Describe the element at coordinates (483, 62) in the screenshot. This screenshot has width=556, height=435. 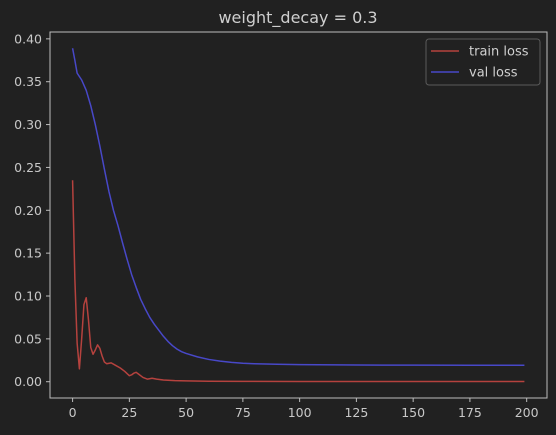
I see `legend: train loss val loss` at that location.